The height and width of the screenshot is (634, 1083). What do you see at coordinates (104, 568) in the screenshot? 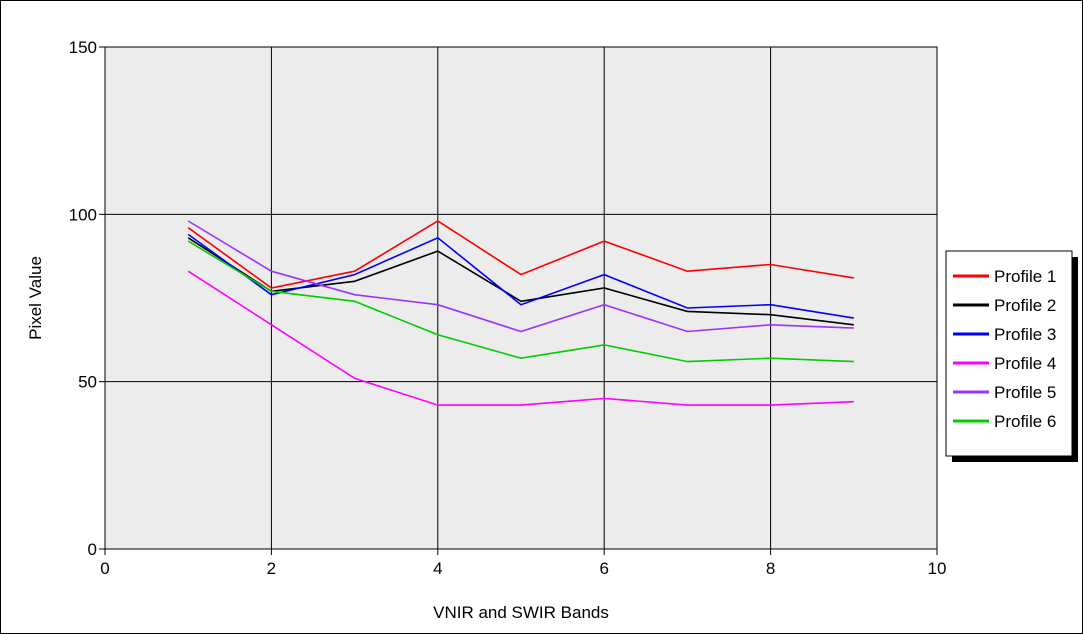
I see `x-tick-label: 0` at bounding box center [104, 568].